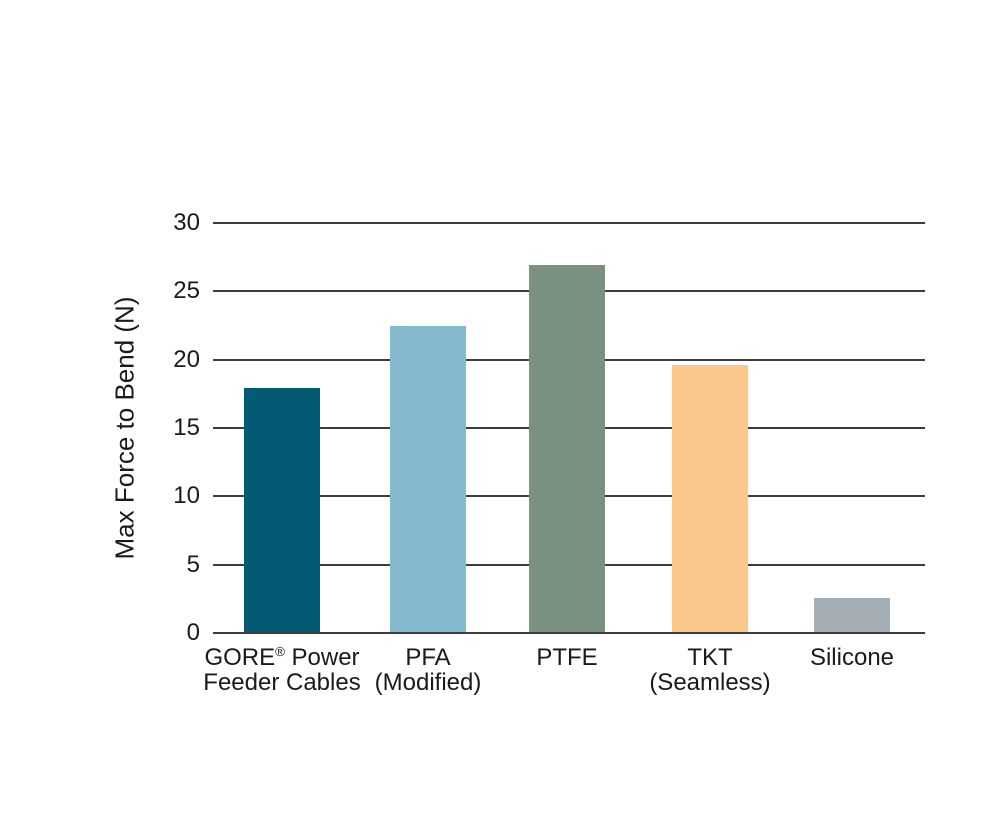 The height and width of the screenshot is (832, 1000). Describe the element at coordinates (186, 427) in the screenshot. I see `y-tick-label-15: 15` at that location.